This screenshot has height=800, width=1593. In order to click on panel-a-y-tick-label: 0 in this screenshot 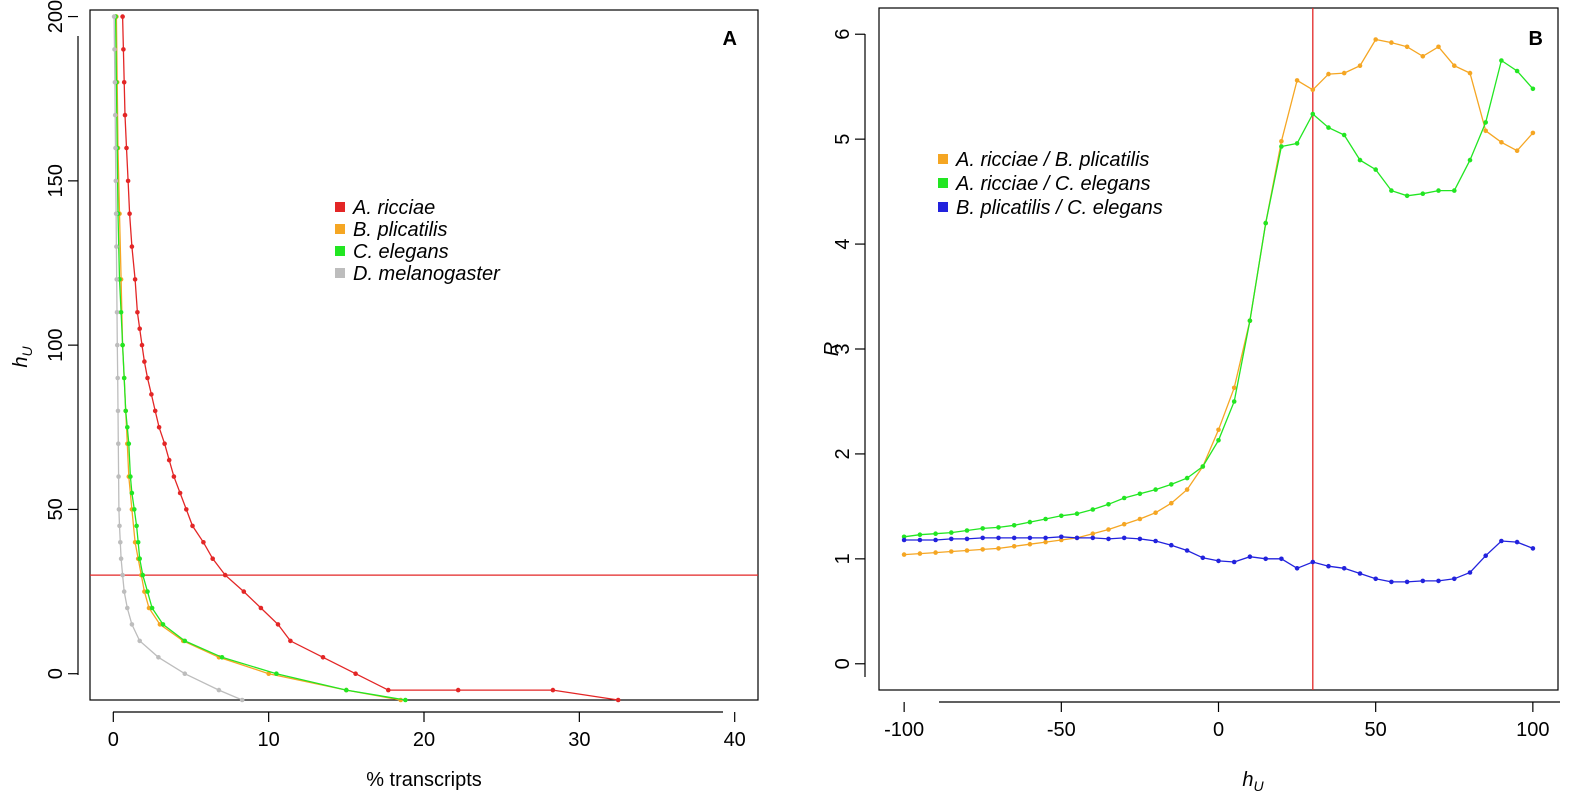, I will do `click(56, 673)`.